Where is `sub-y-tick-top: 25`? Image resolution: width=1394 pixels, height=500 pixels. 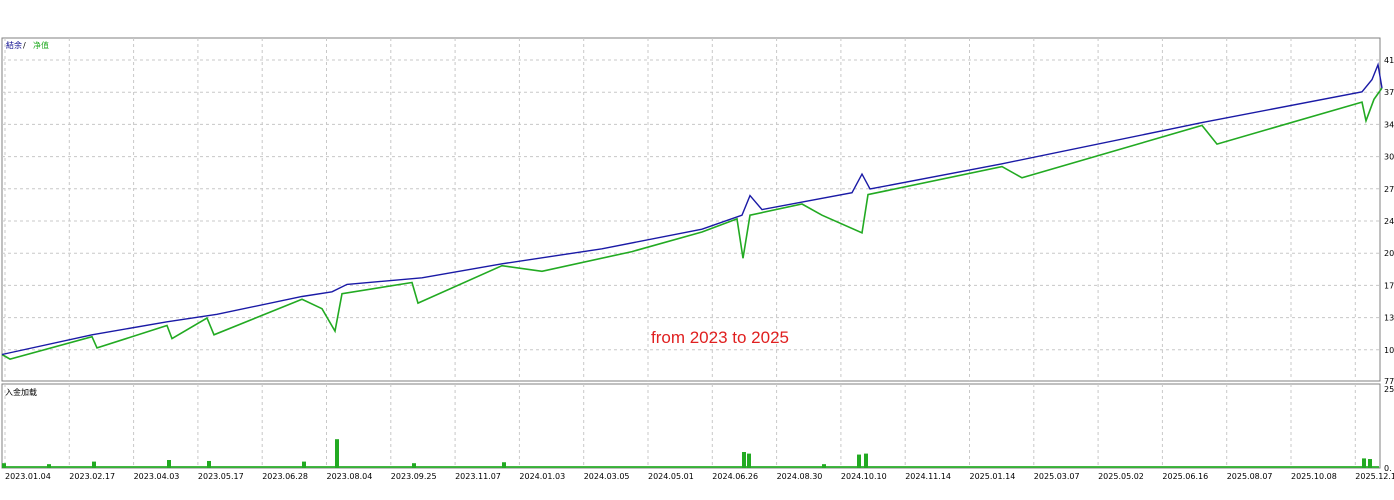 sub-y-tick-top: 25 is located at coordinates (1389, 389).